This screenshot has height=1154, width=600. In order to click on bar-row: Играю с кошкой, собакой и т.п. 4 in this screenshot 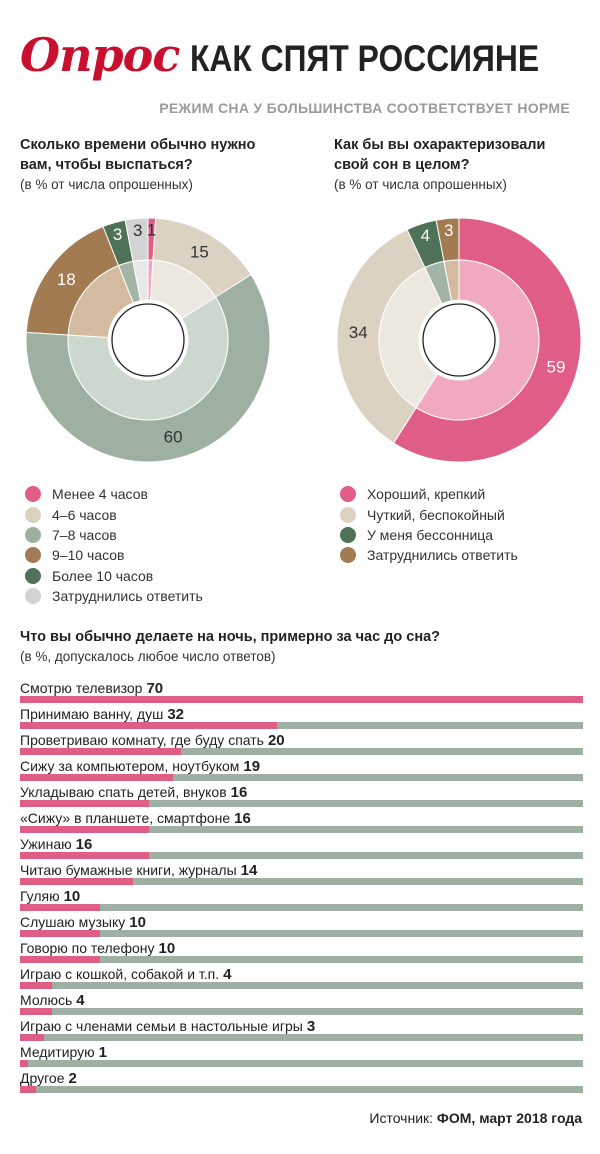, I will do `click(301, 976)`.